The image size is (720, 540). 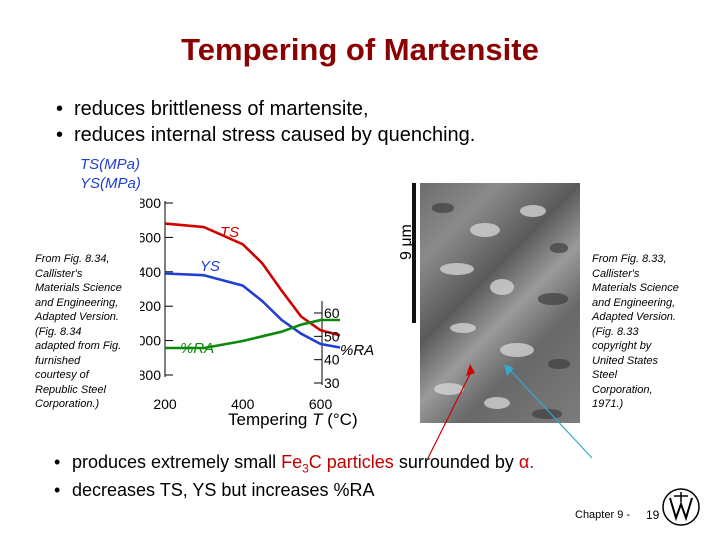 What do you see at coordinates (603, 515) in the screenshot?
I see `footer-chapter: Chapter 9 -` at bounding box center [603, 515].